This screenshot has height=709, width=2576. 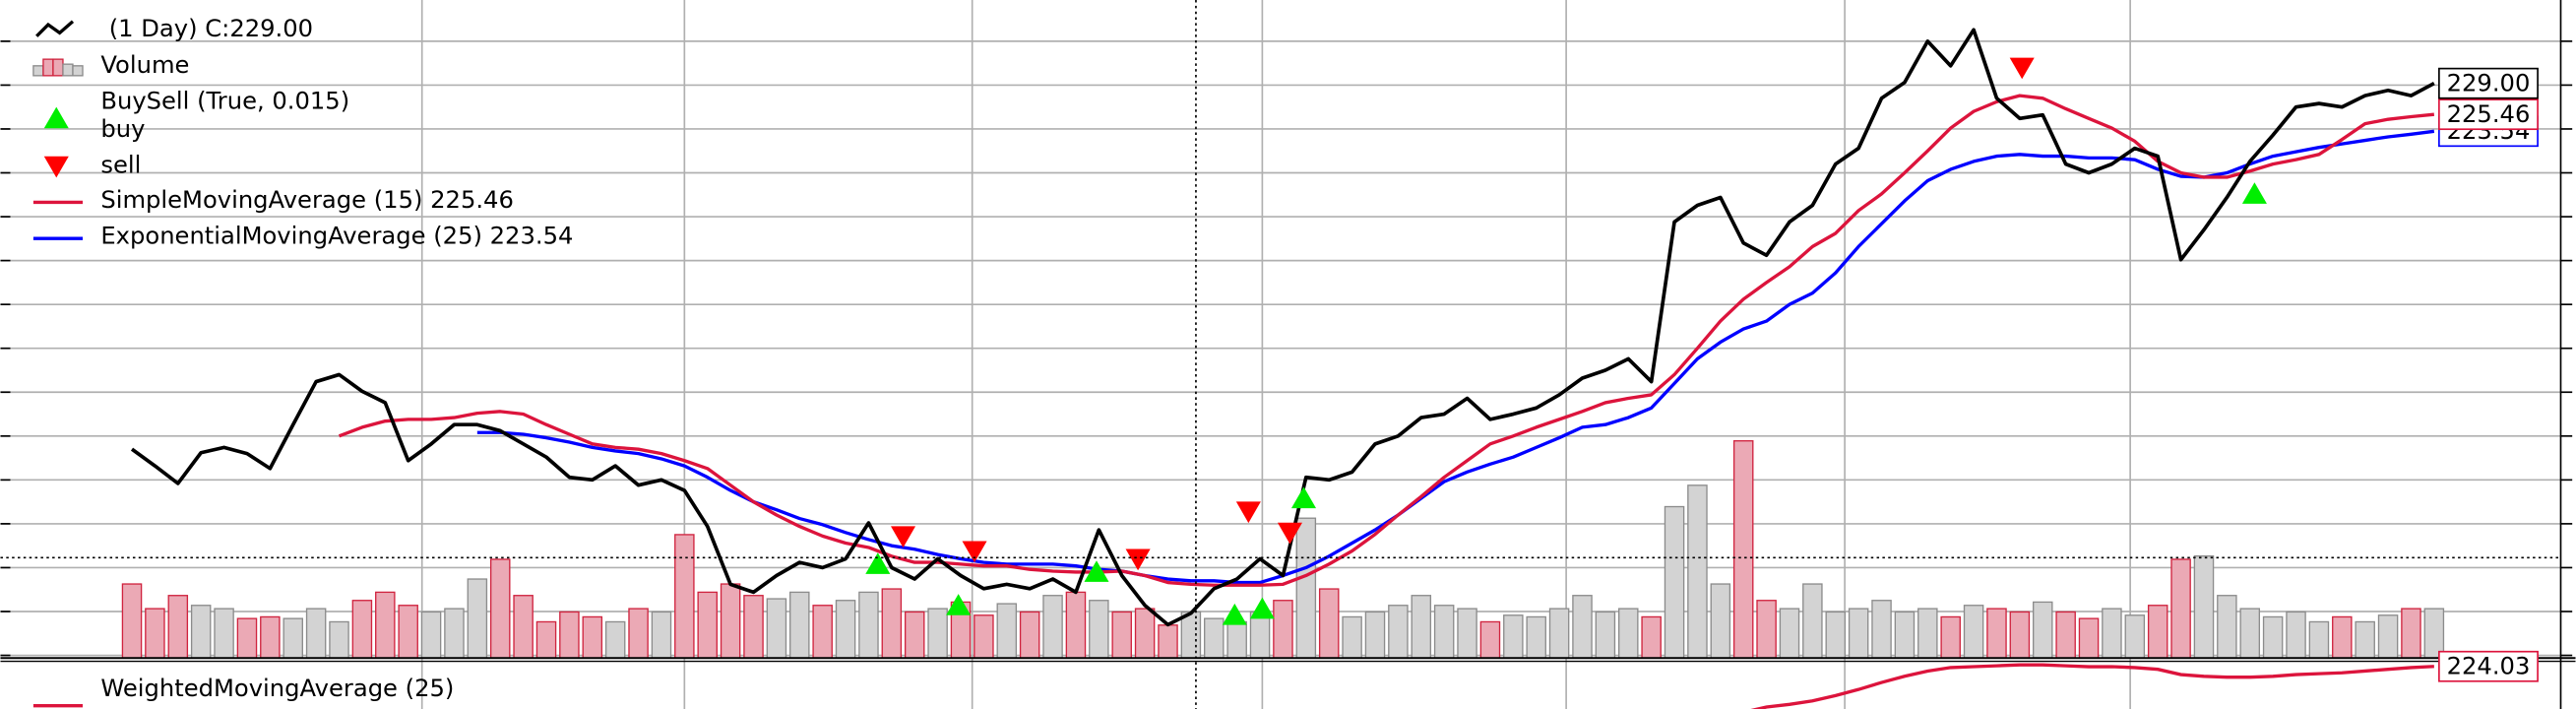 I want to click on legend-label: buy, so click(x=122, y=129).